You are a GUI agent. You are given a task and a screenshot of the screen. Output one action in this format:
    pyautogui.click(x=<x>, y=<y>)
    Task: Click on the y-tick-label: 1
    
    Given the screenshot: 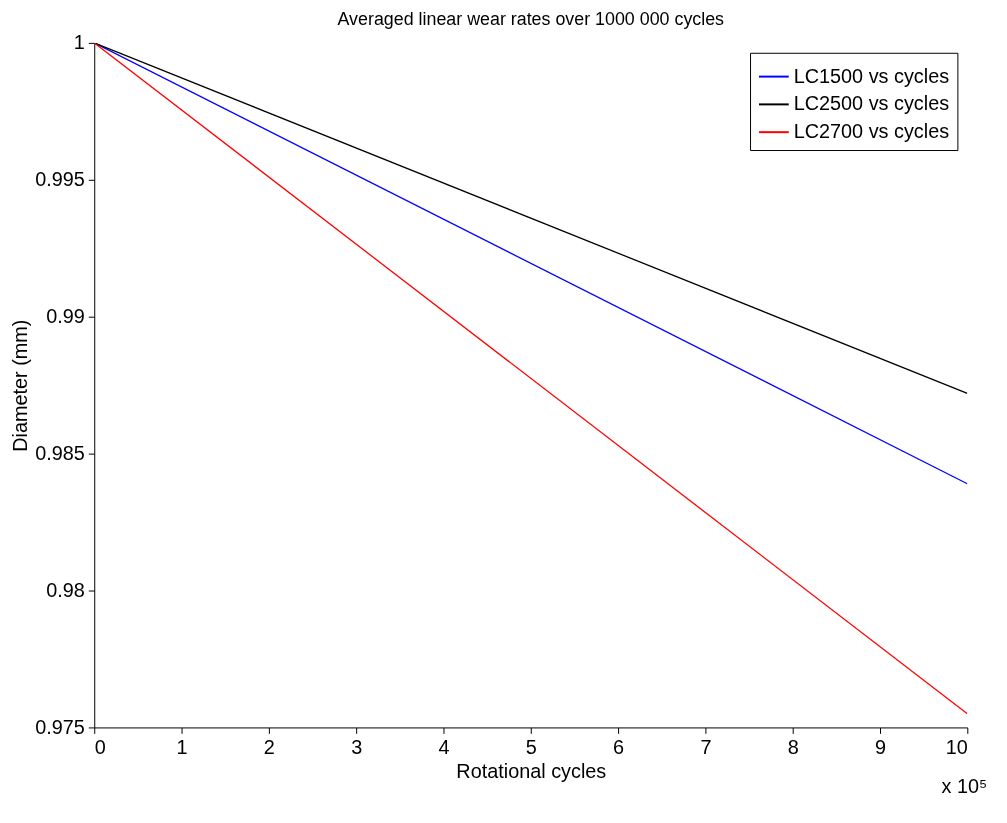 What is the action you would take?
    pyautogui.click(x=79, y=42)
    